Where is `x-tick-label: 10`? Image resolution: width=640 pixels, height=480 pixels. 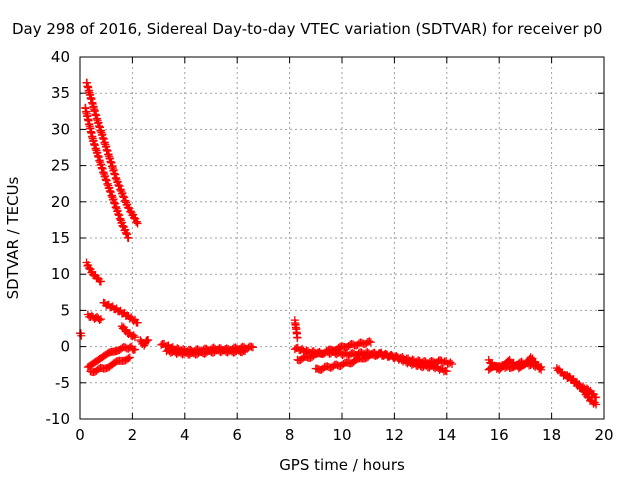
x-tick-label: 10 is located at coordinates (341, 435).